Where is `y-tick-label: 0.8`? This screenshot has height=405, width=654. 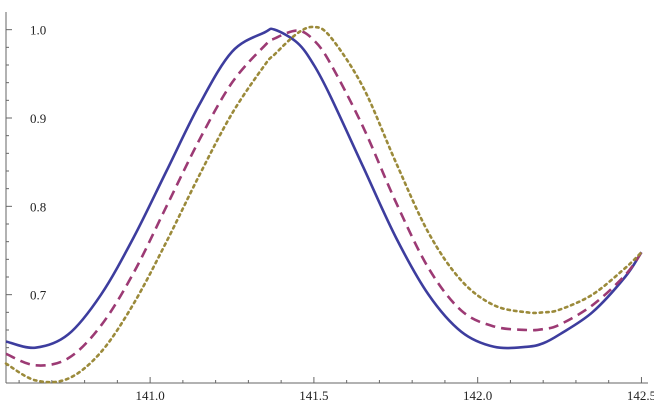 y-tick-label: 0.8 is located at coordinates (38, 206).